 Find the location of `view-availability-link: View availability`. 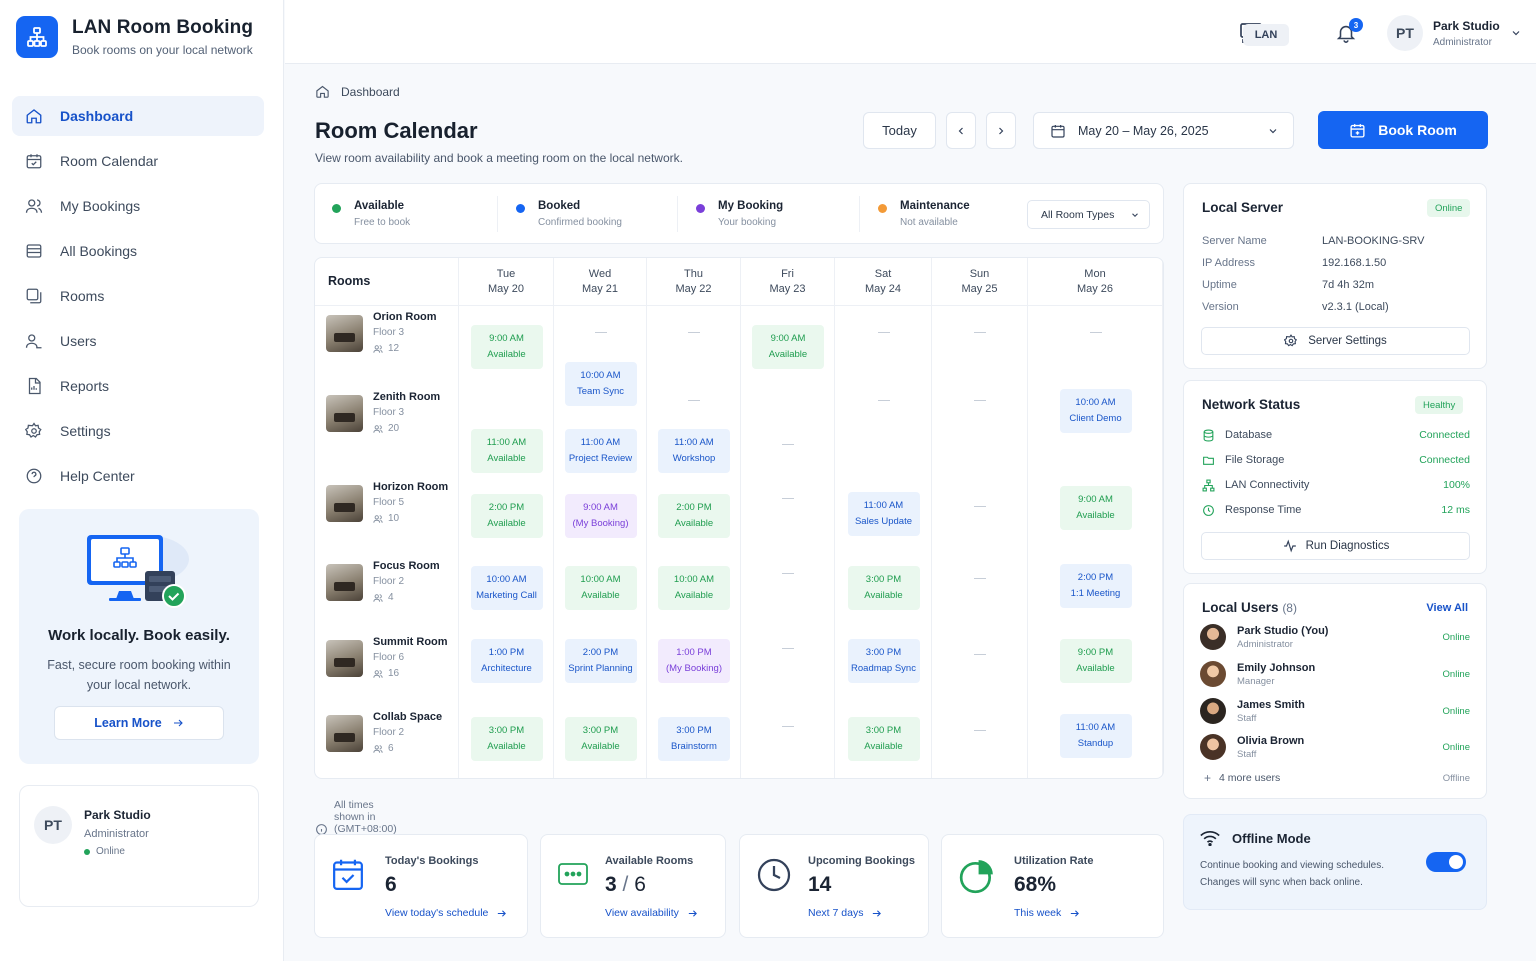

view-availability-link: View availability is located at coordinates (651, 913).